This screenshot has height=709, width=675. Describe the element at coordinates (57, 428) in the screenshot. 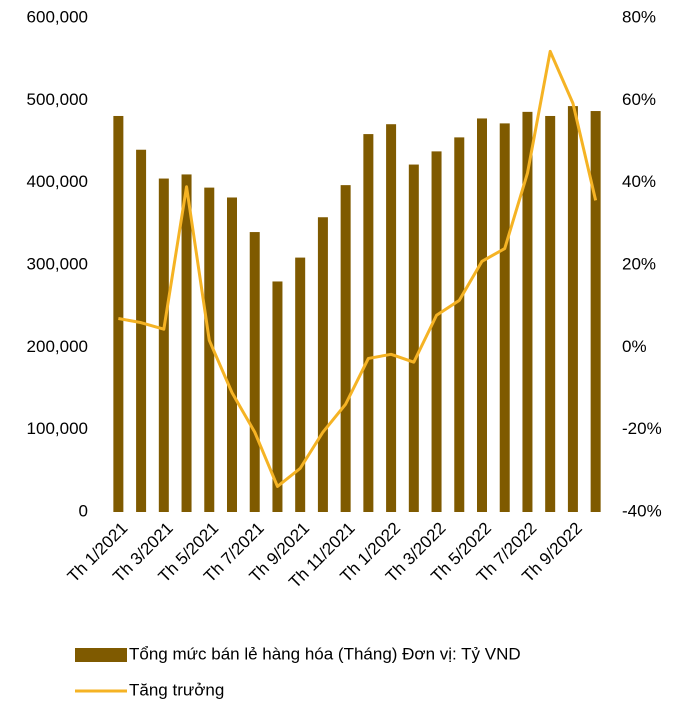

I see `y-tick-label: 100,000` at that location.